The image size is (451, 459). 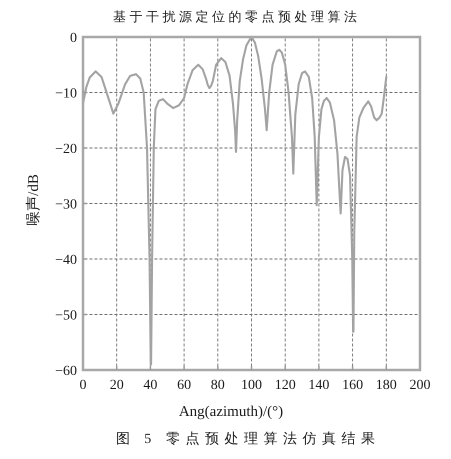 What do you see at coordinates (420, 385) in the screenshot?
I see `x-tick-label: 200` at bounding box center [420, 385].